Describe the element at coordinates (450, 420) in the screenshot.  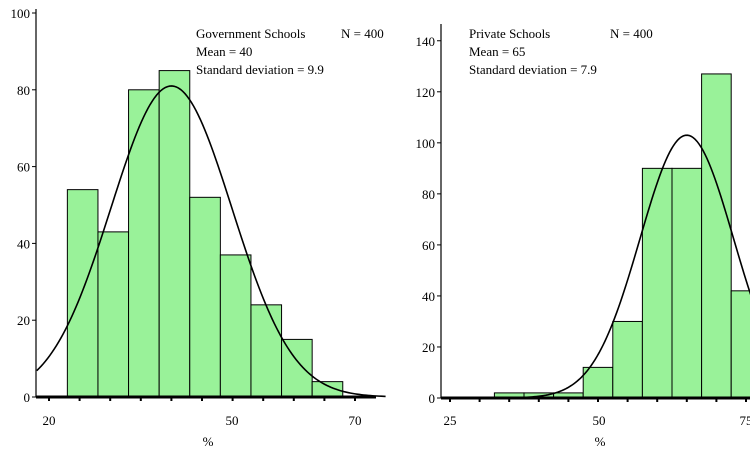
I see `x-tick-label: 25` at that location.